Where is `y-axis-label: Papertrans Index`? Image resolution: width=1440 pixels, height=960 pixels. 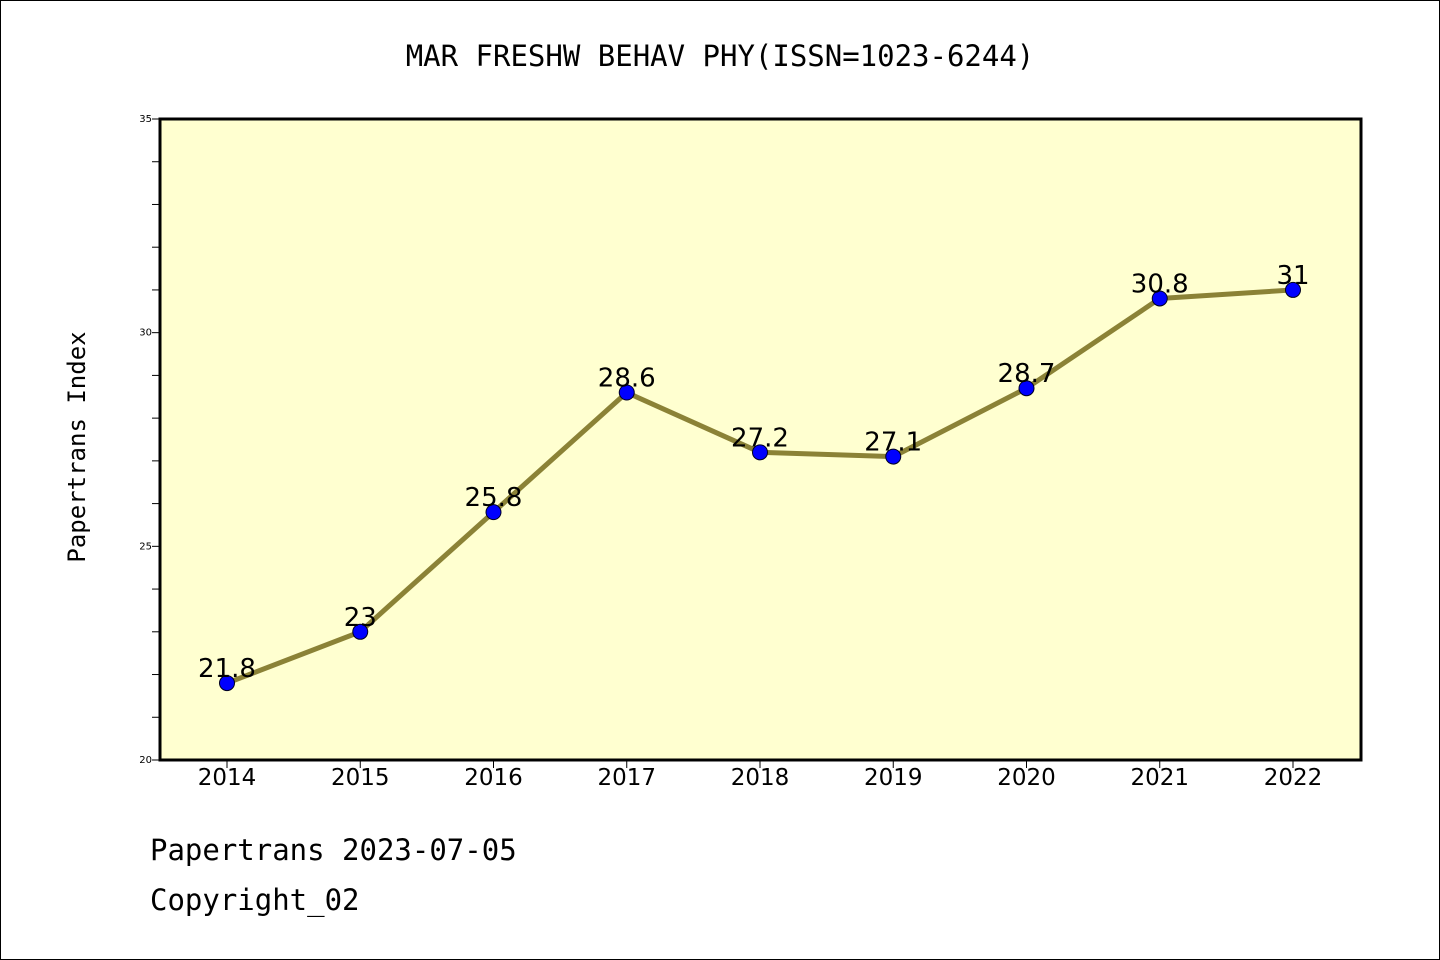 y-axis-label: Papertrans Index is located at coordinates (77, 446).